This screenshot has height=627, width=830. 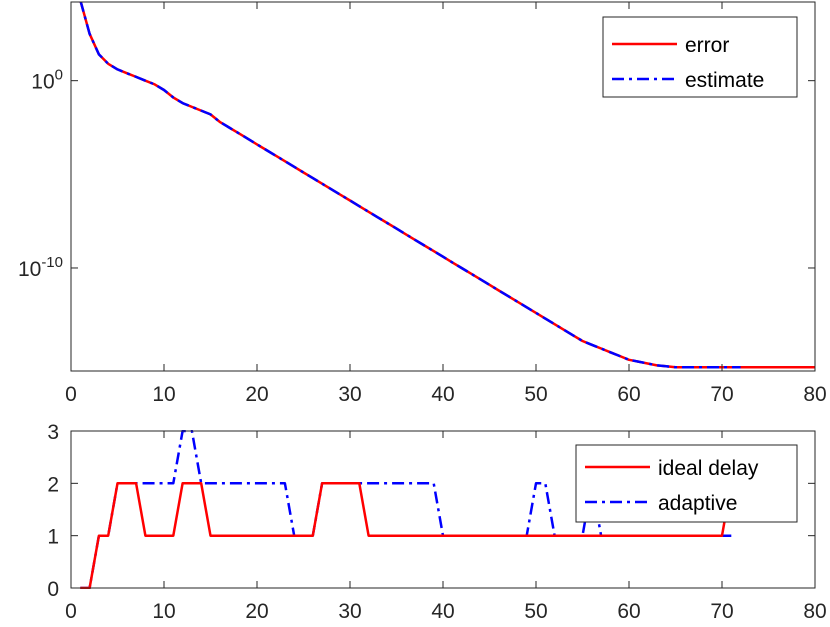 I want to click on x-tick-label-top: 80, so click(x=814, y=394).